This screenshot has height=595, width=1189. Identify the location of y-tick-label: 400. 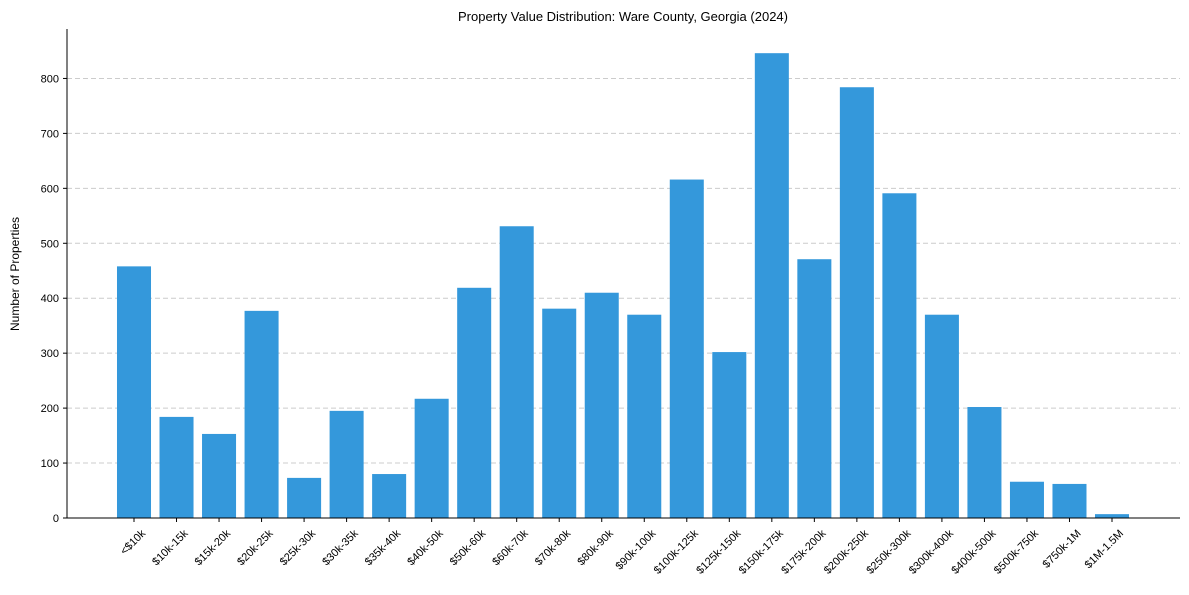
(50, 299).